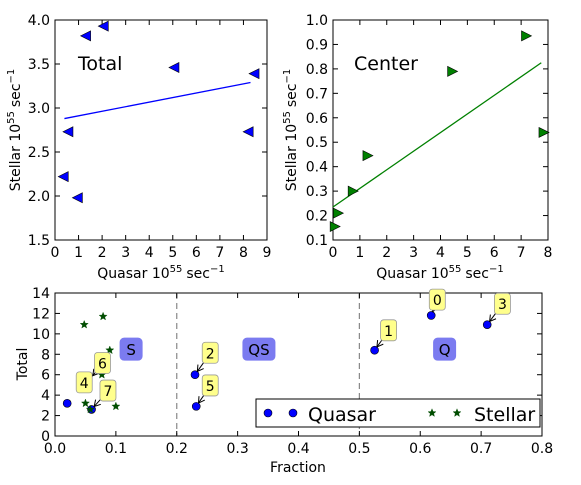 Image resolution: width=581 pixels, height=485 pixels. What do you see at coordinates (39, 21) in the screenshot?
I see `total-y-tick-label: 4.0` at bounding box center [39, 21].